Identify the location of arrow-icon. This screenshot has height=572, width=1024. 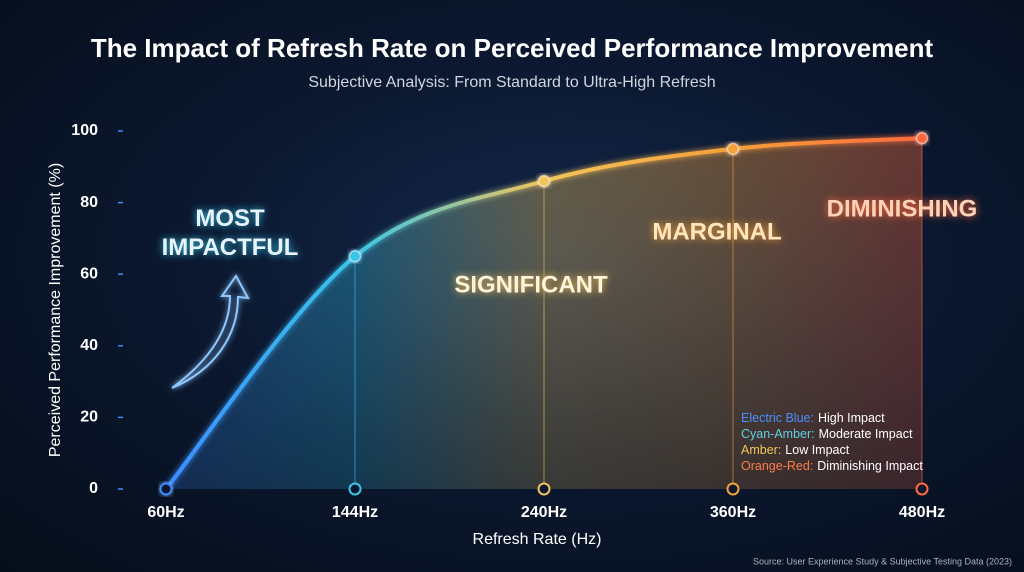
(210, 331).